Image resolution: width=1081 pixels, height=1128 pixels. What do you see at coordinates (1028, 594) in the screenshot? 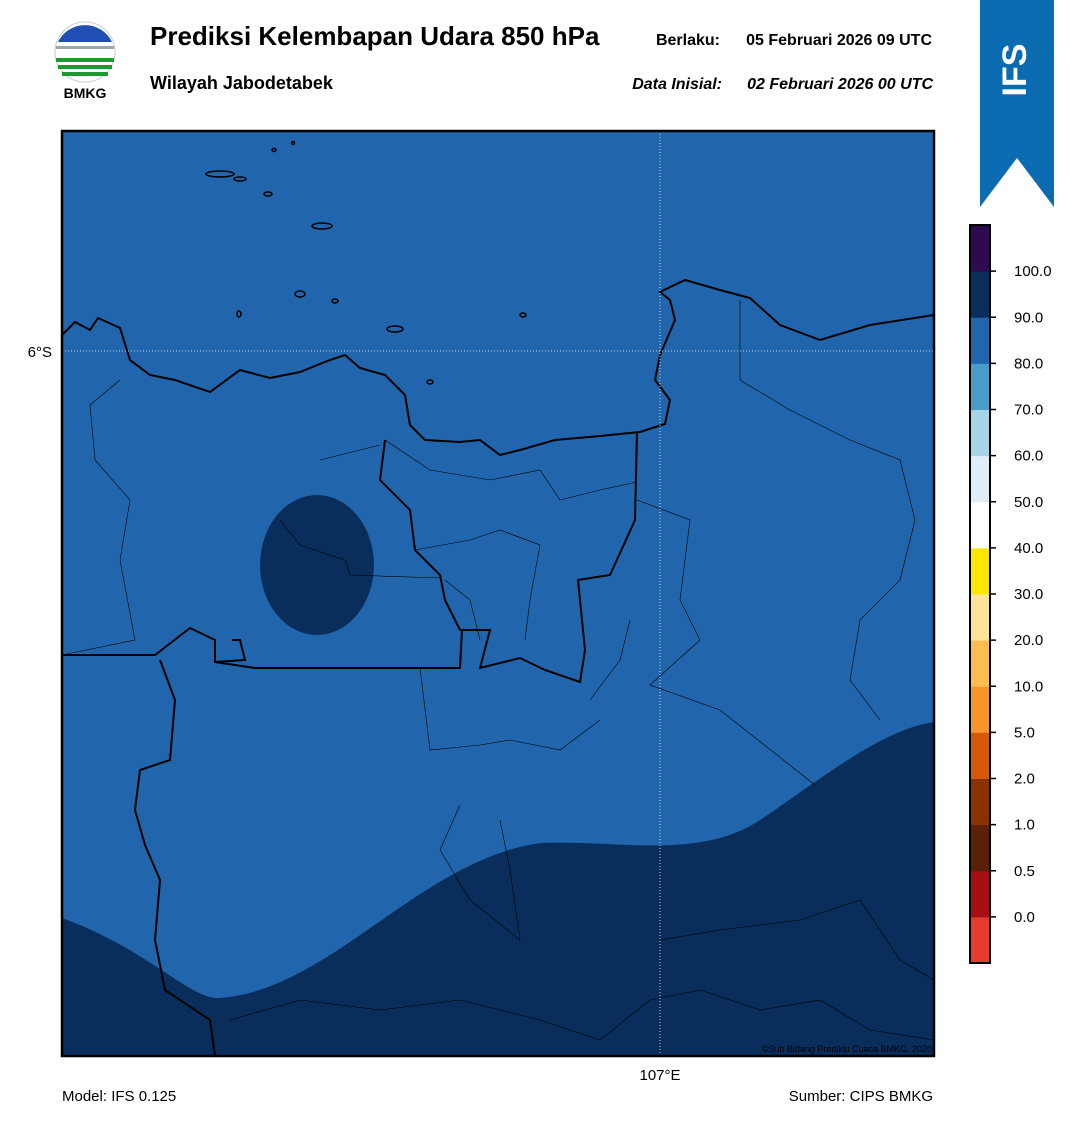
I see `colorbar-tick-label: 30.0` at bounding box center [1028, 594].